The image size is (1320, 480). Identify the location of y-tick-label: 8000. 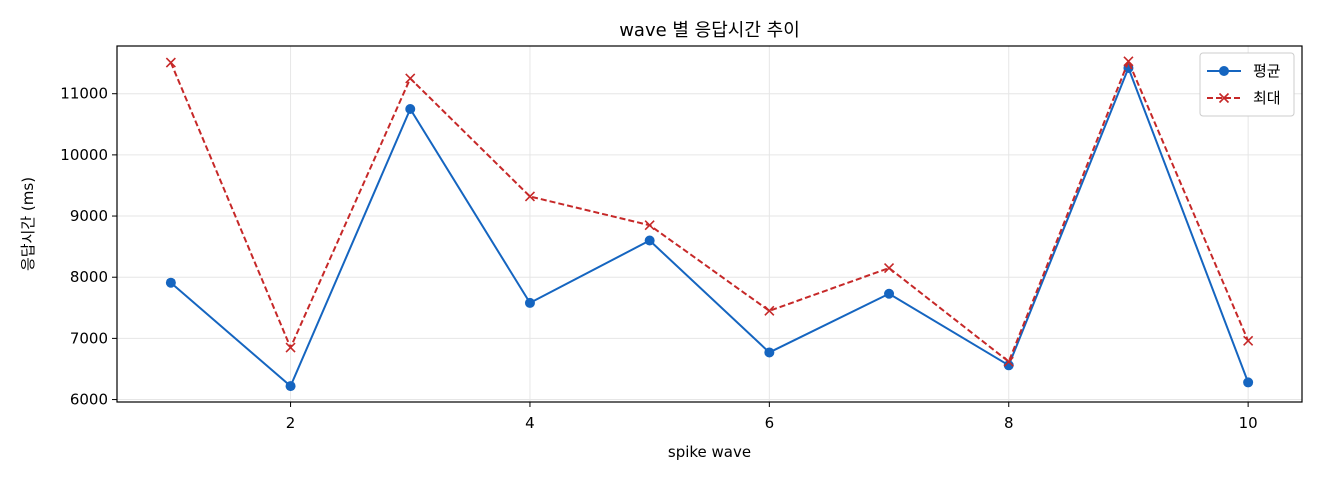
(89, 277).